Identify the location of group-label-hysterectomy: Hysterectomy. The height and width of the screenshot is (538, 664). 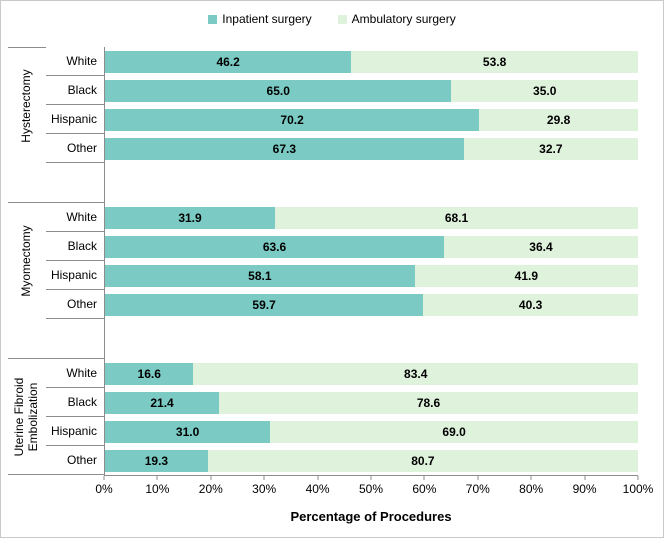
(27, 105).